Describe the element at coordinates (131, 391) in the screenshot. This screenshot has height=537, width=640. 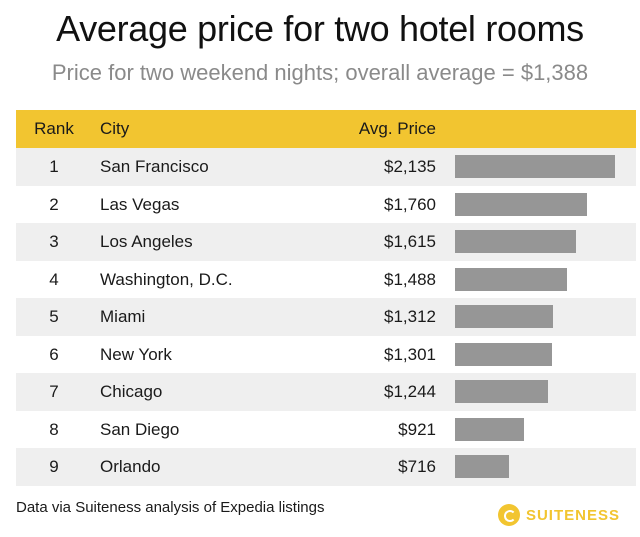
I see `city-cell: Chicago` at that location.